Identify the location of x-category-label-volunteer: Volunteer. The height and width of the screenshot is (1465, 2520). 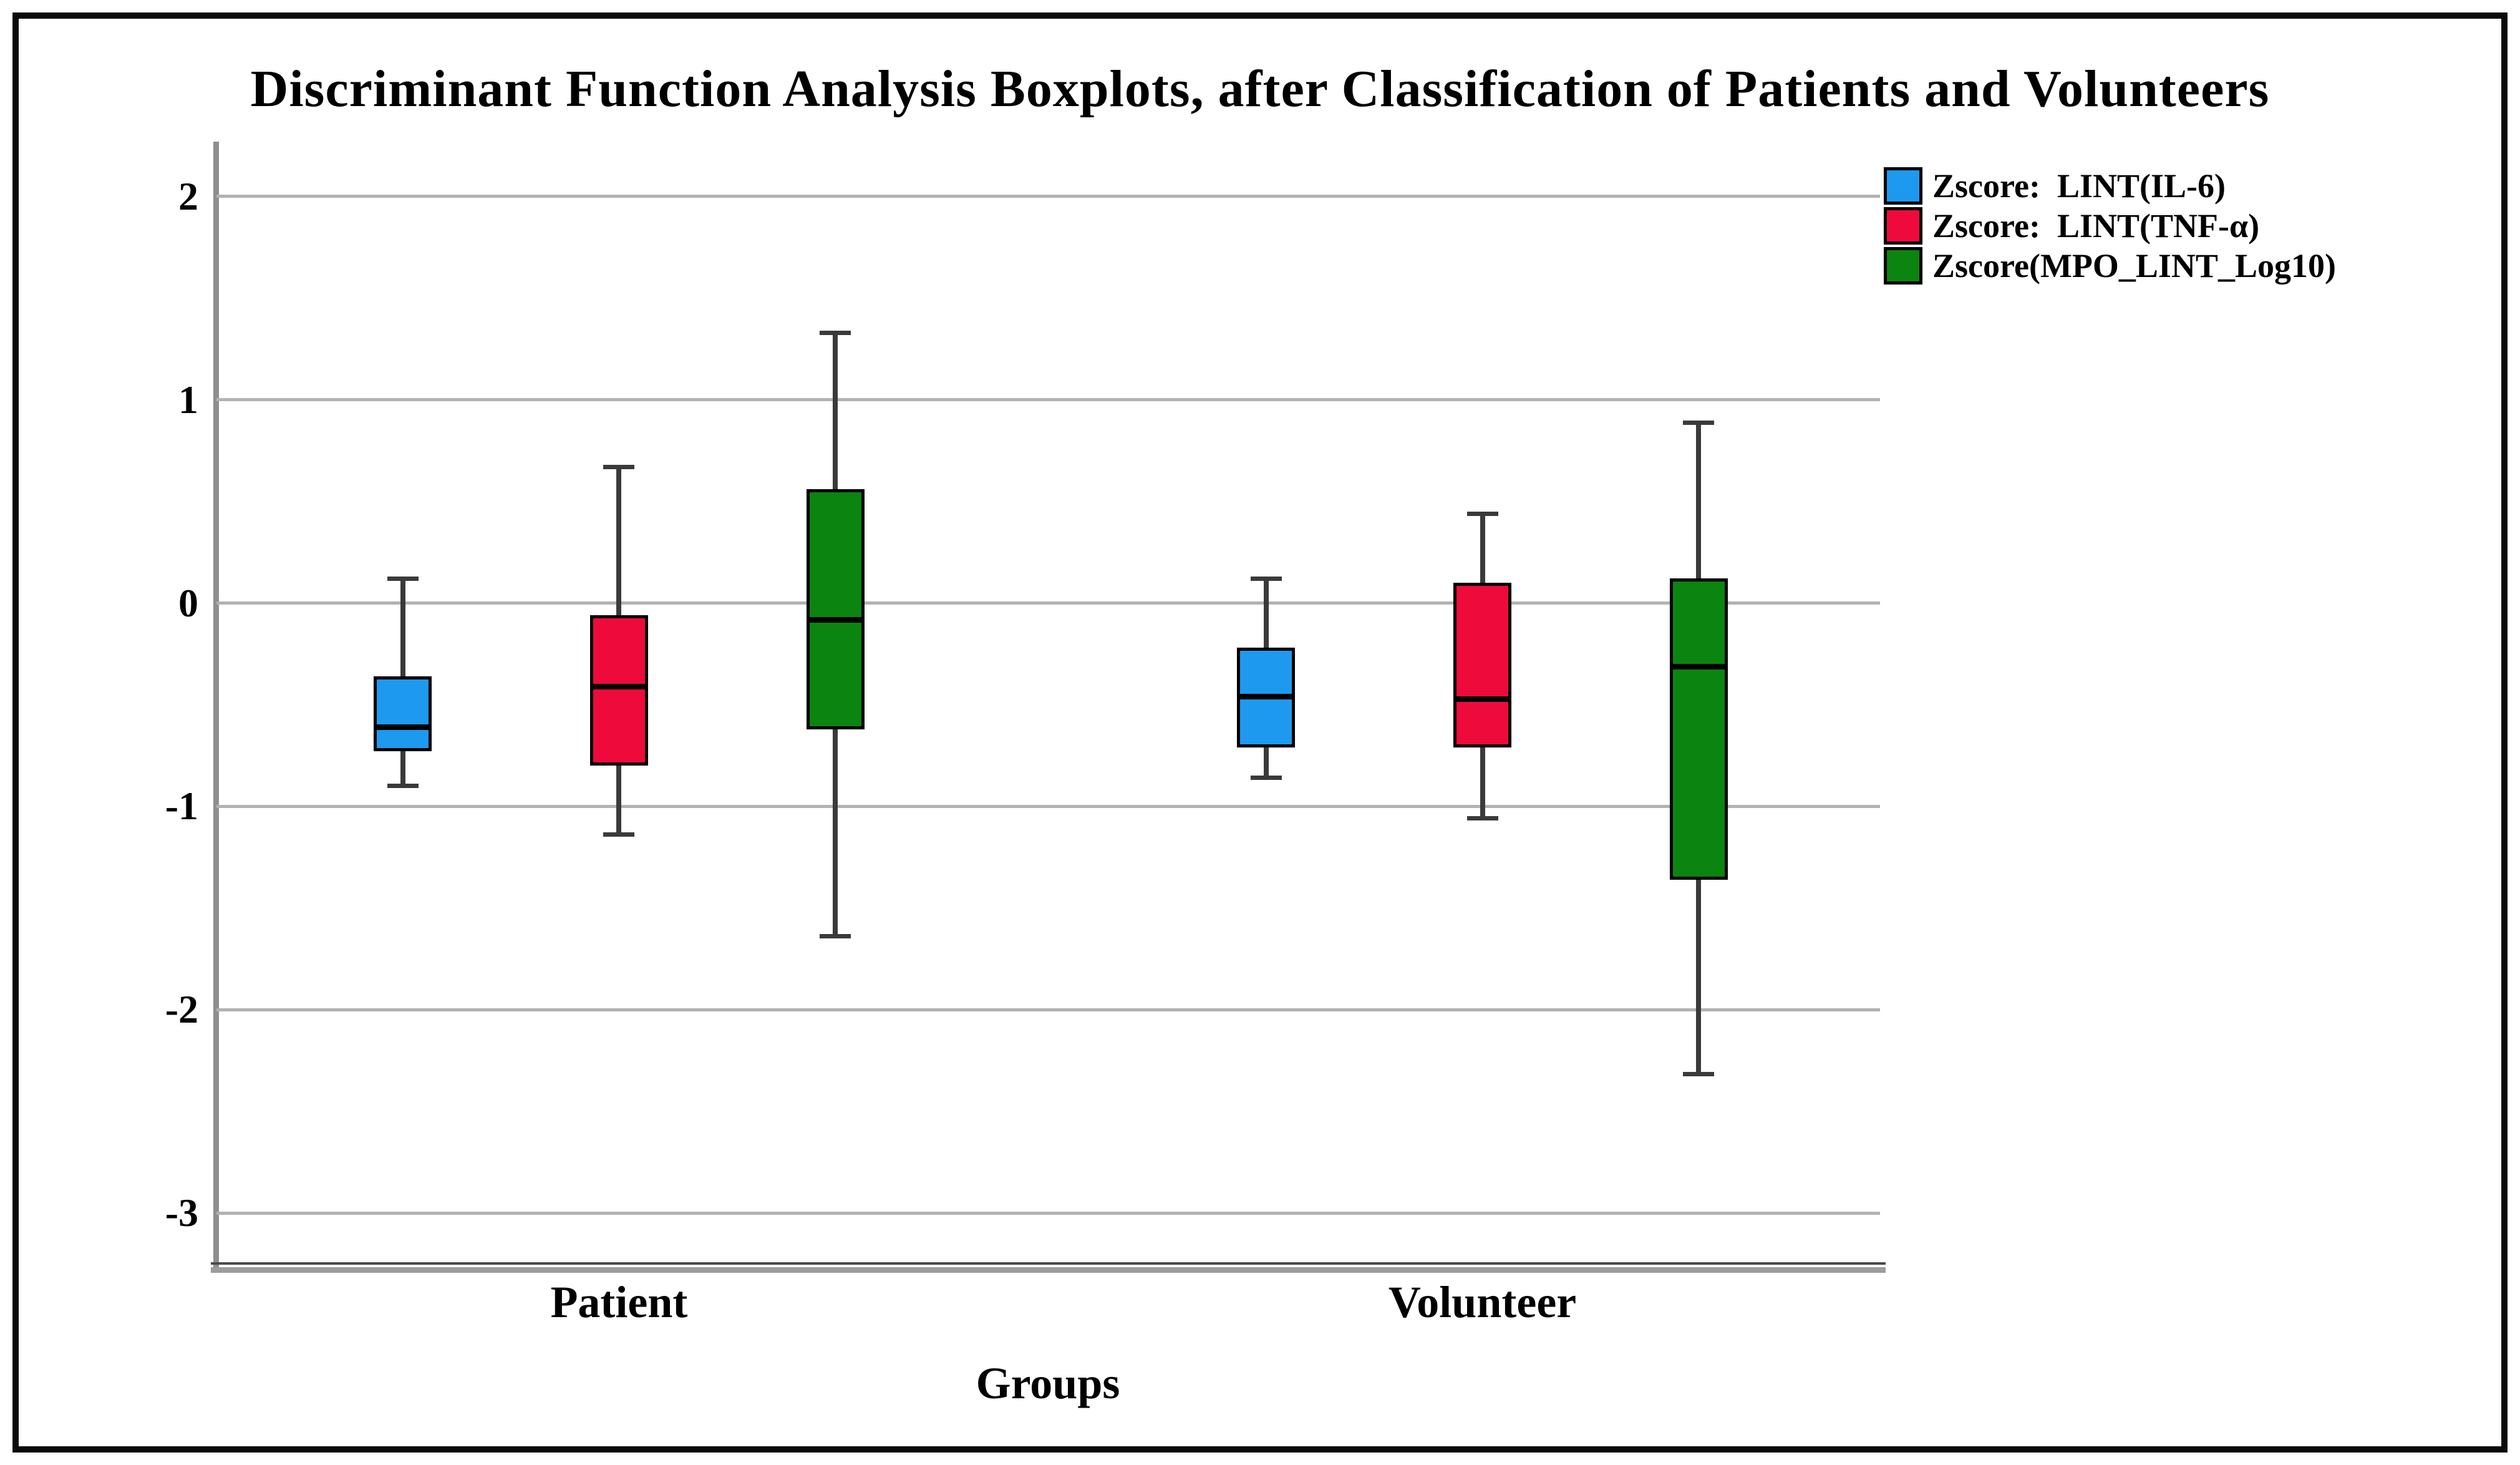
(1482, 1302).